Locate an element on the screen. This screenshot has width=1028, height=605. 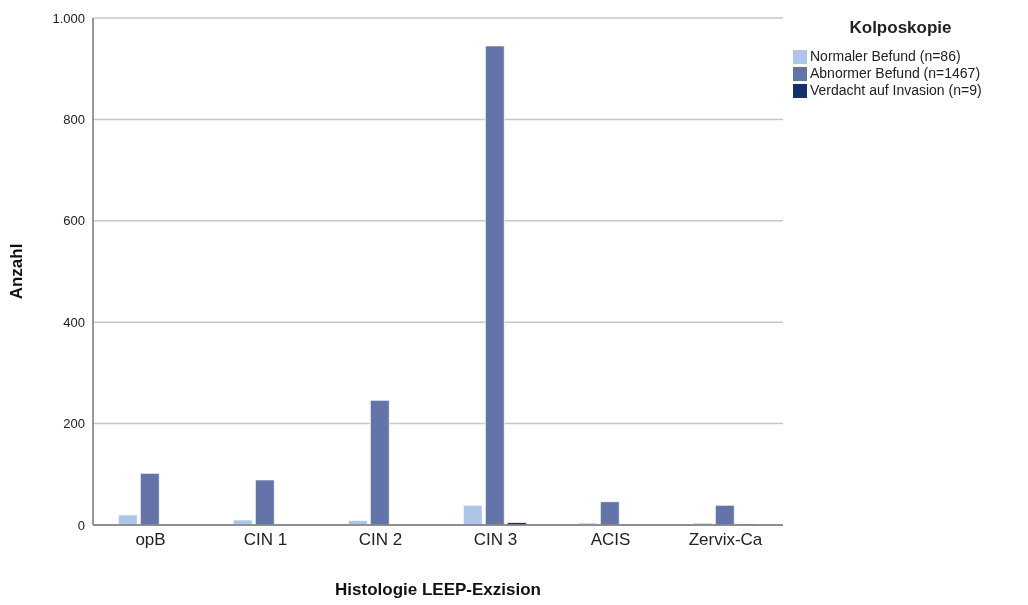
legend-label: Verdacht auf Invasion (n=9) is located at coordinates (896, 90).